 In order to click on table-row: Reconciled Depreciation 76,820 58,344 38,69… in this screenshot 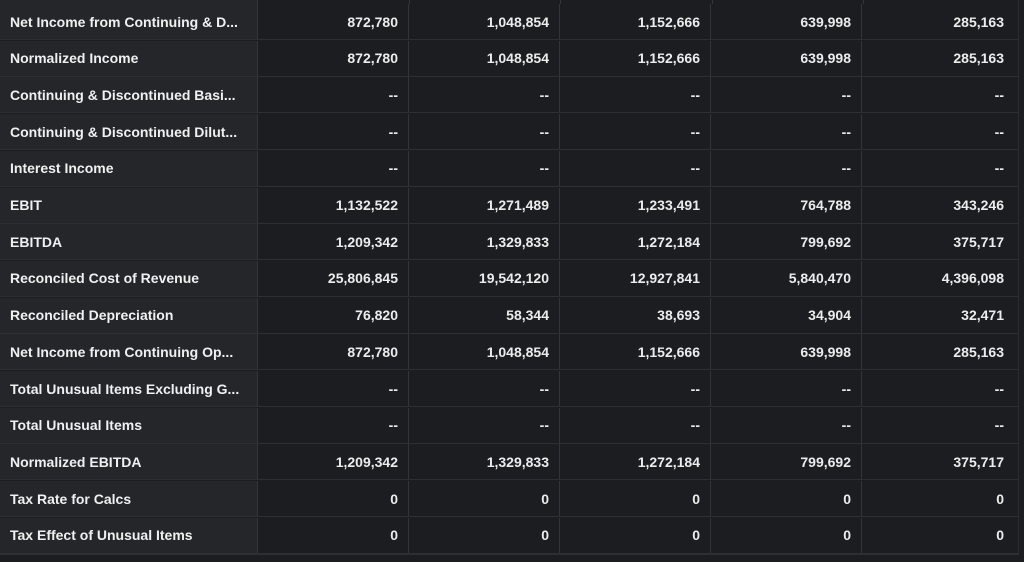, I will do `click(509, 315)`.